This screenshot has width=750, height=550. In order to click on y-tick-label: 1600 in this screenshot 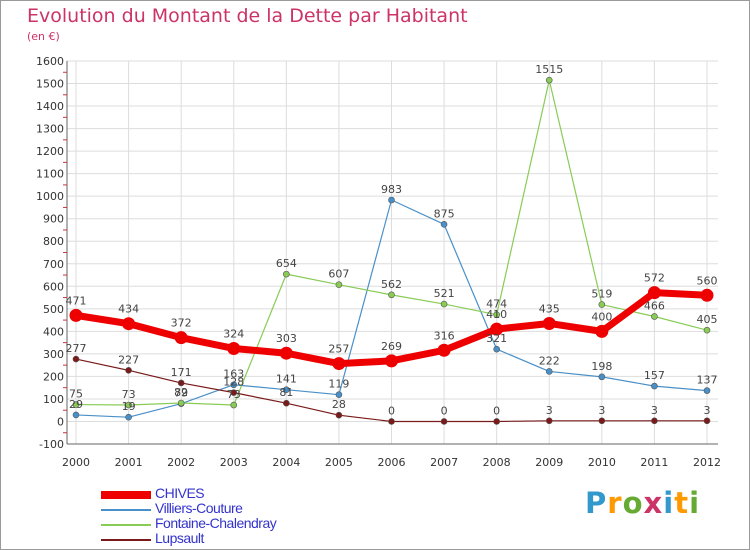, I will do `click(50, 61)`.